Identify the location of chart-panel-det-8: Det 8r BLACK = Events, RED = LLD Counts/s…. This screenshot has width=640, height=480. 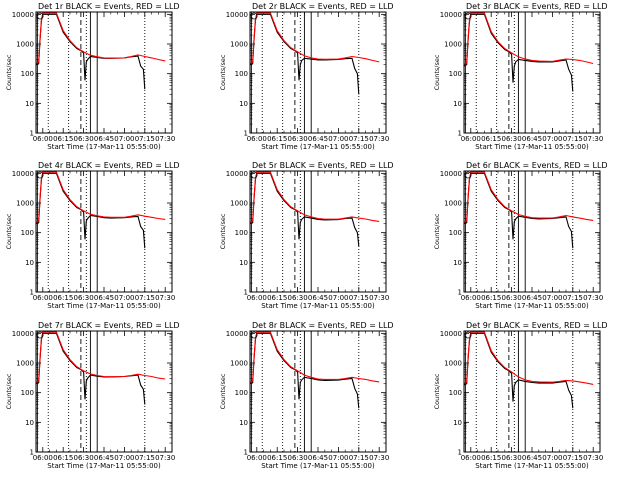
(306, 395).